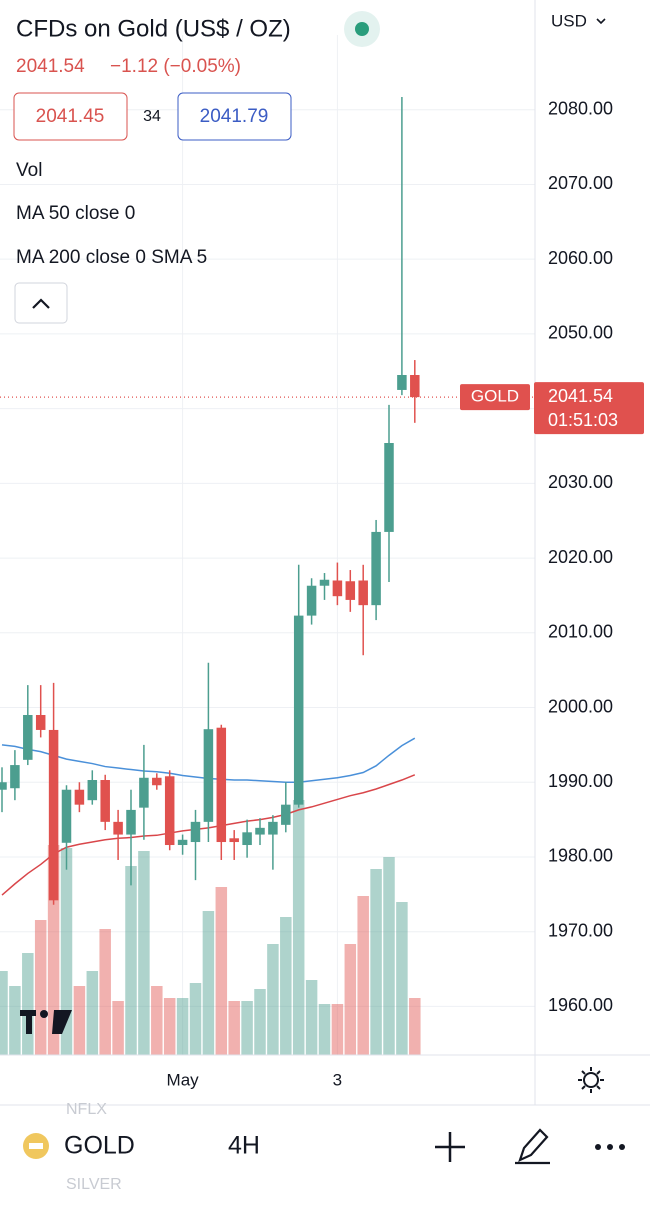  What do you see at coordinates (175, 66) in the screenshot?
I see `change: −1.12 (−0.05%)` at bounding box center [175, 66].